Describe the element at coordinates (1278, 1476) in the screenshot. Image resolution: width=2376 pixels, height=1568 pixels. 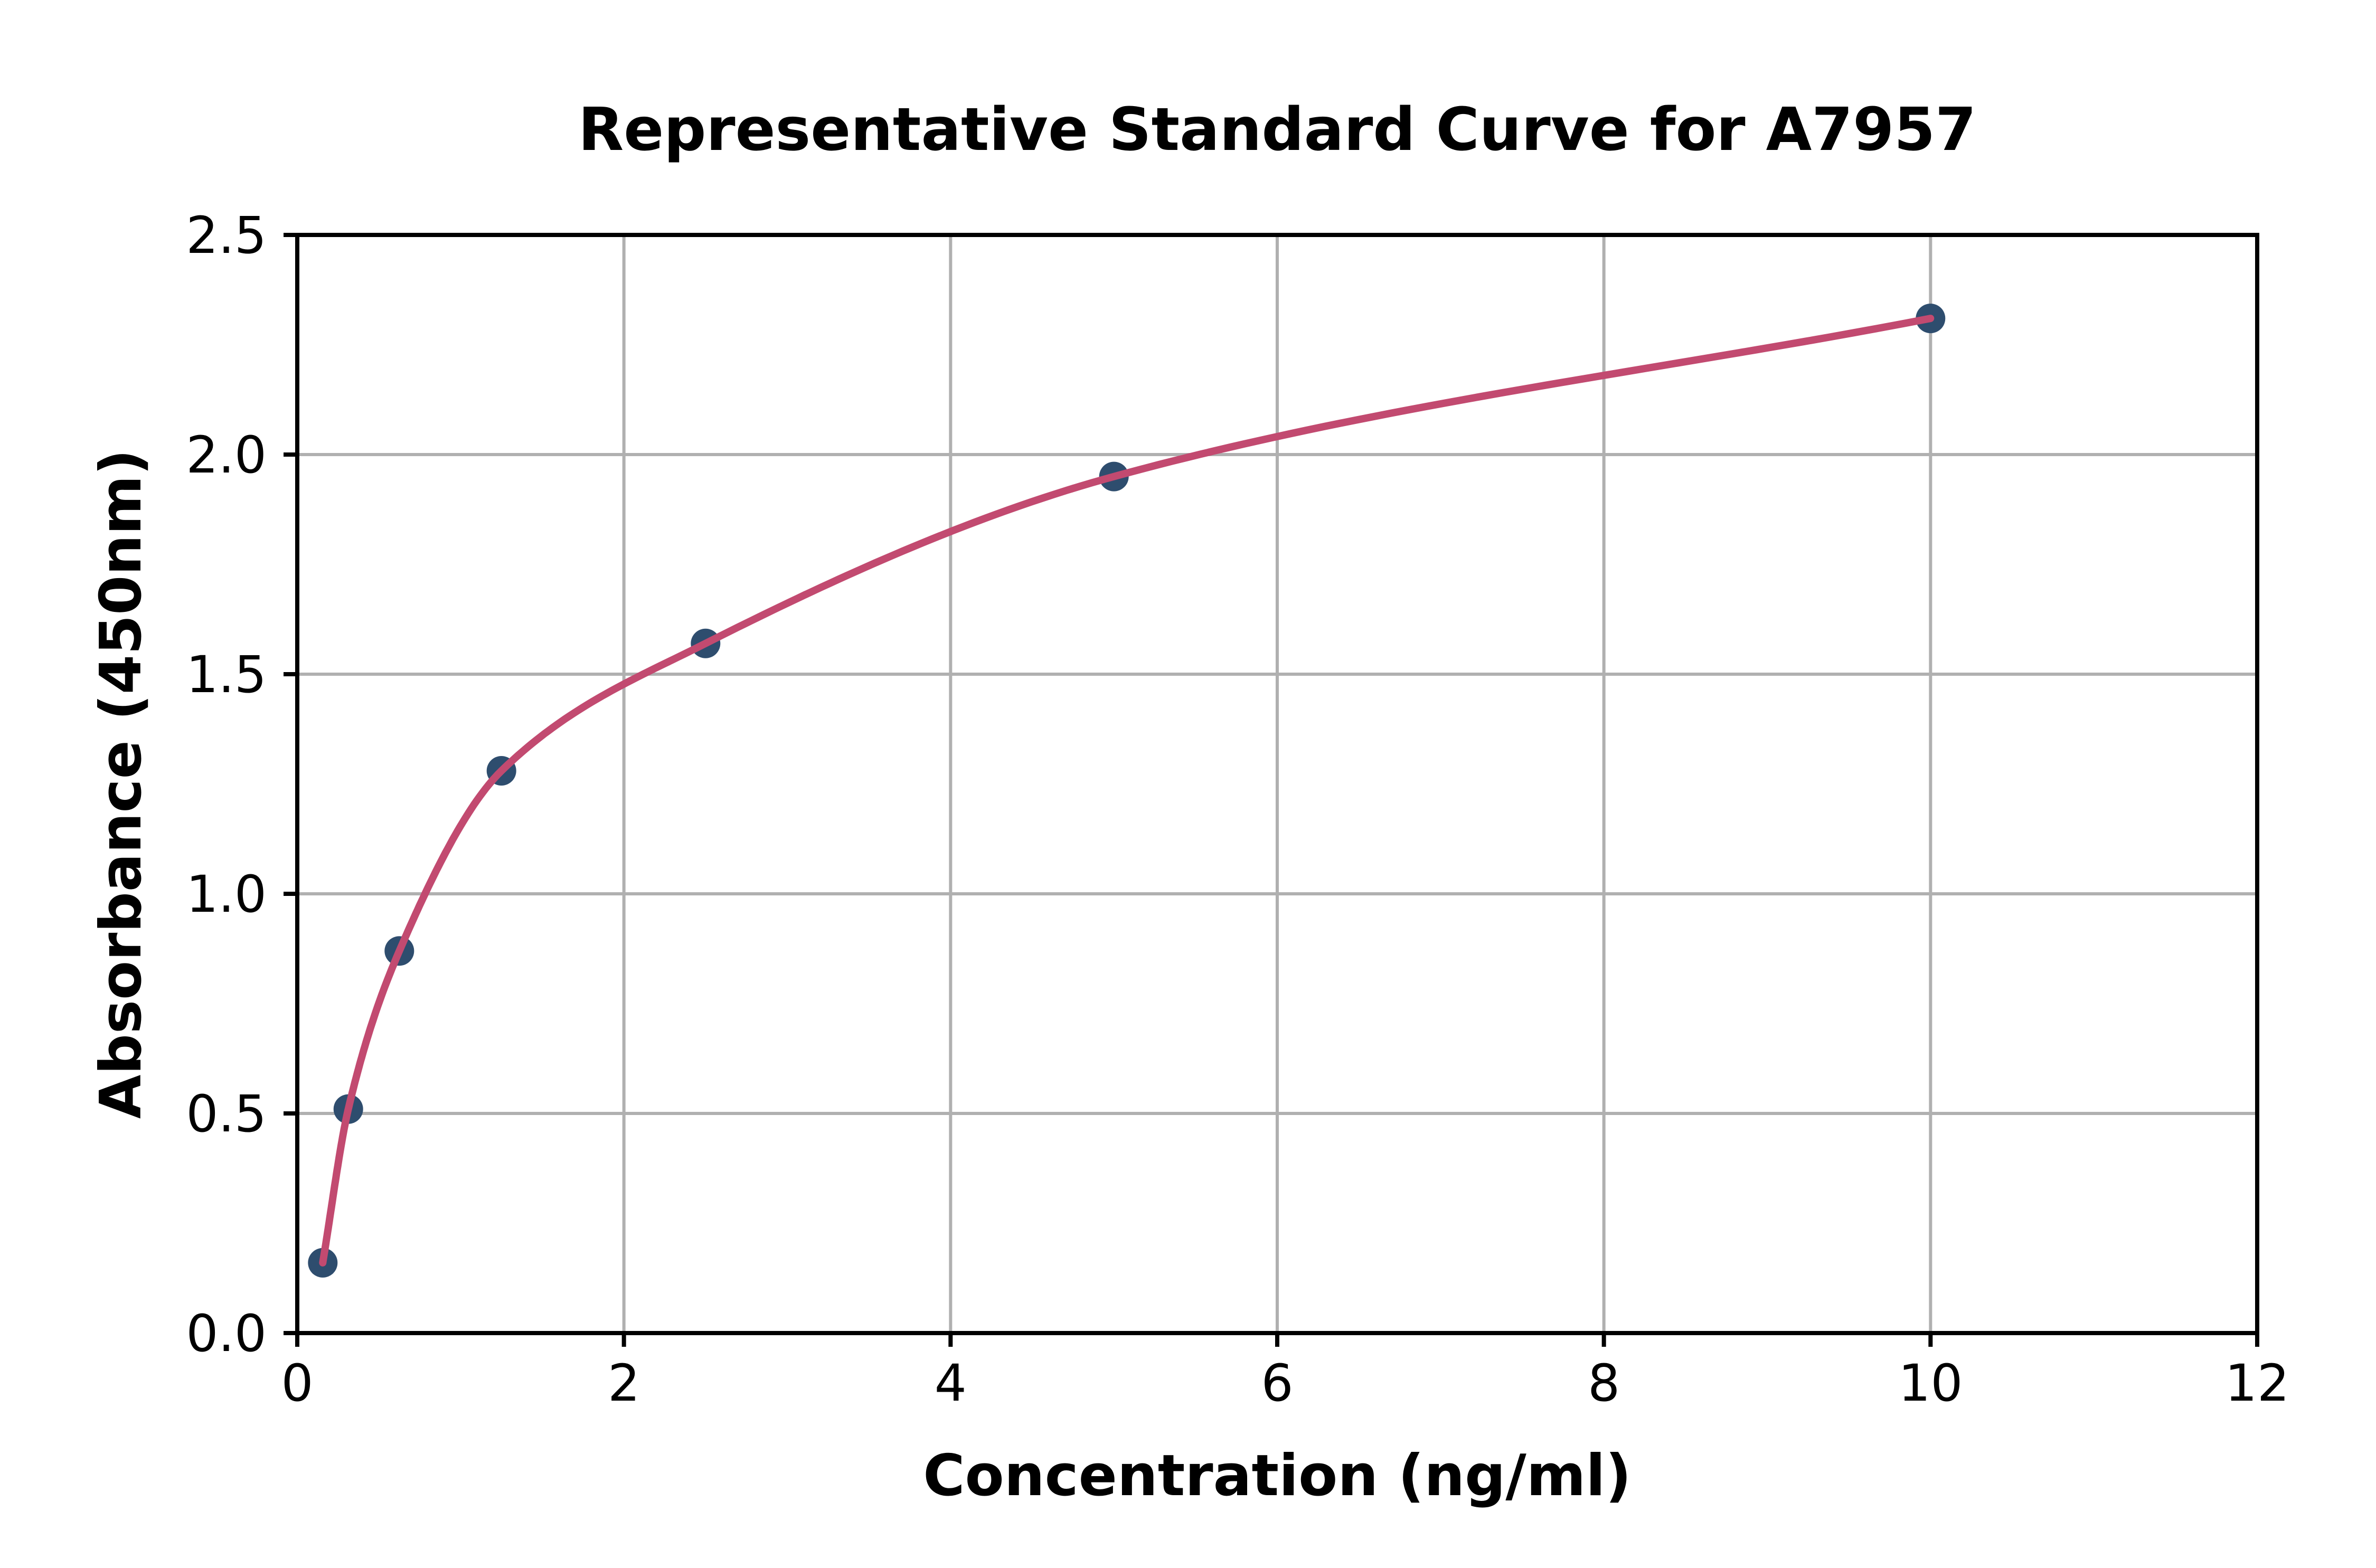
I see `x-axis-label: Concentration (ng/ml)` at that location.